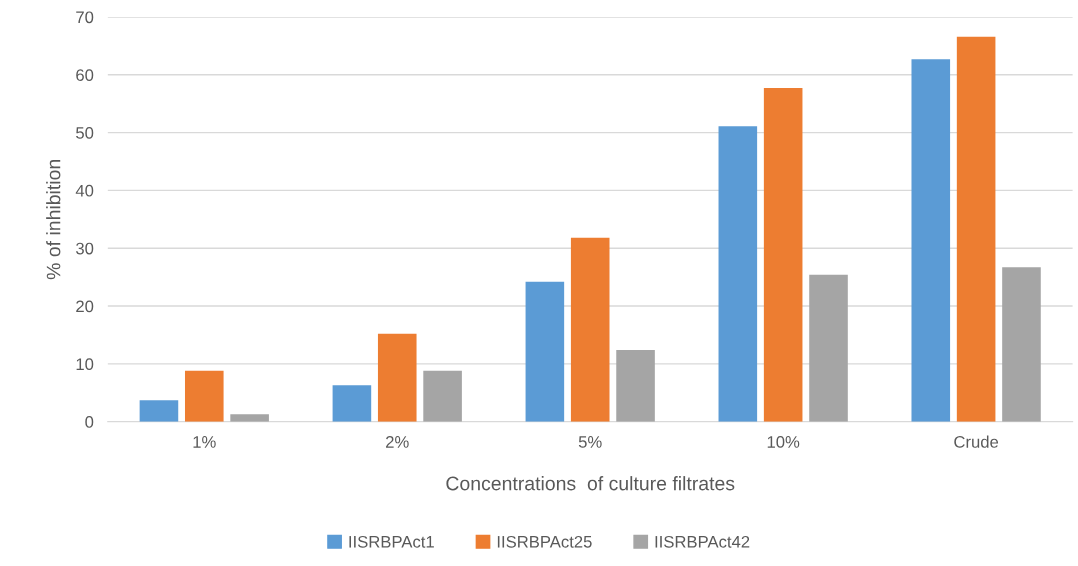 The height and width of the screenshot is (566, 1078). I want to click on x-tick-label: 5%, so click(590, 442).